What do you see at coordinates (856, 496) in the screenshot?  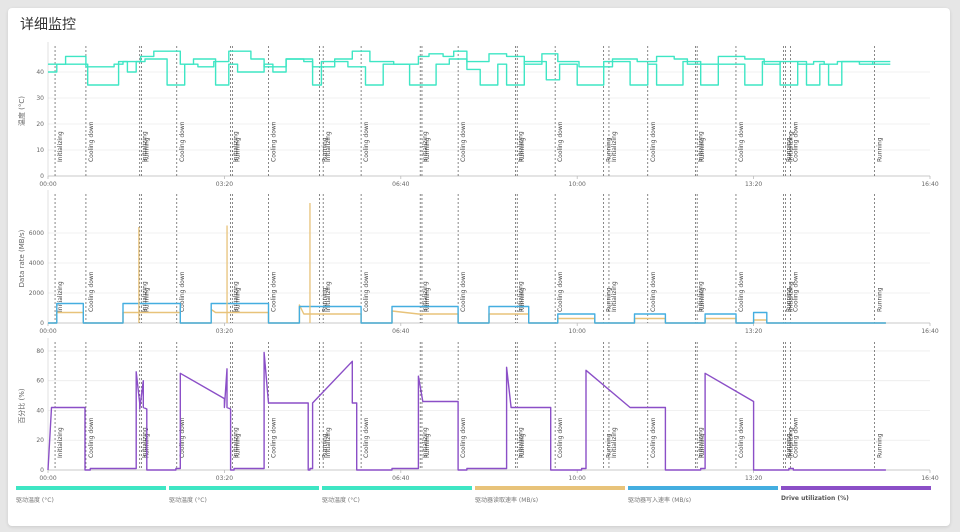 I see `legend-item: Drive utilization (%)` at bounding box center [856, 496].